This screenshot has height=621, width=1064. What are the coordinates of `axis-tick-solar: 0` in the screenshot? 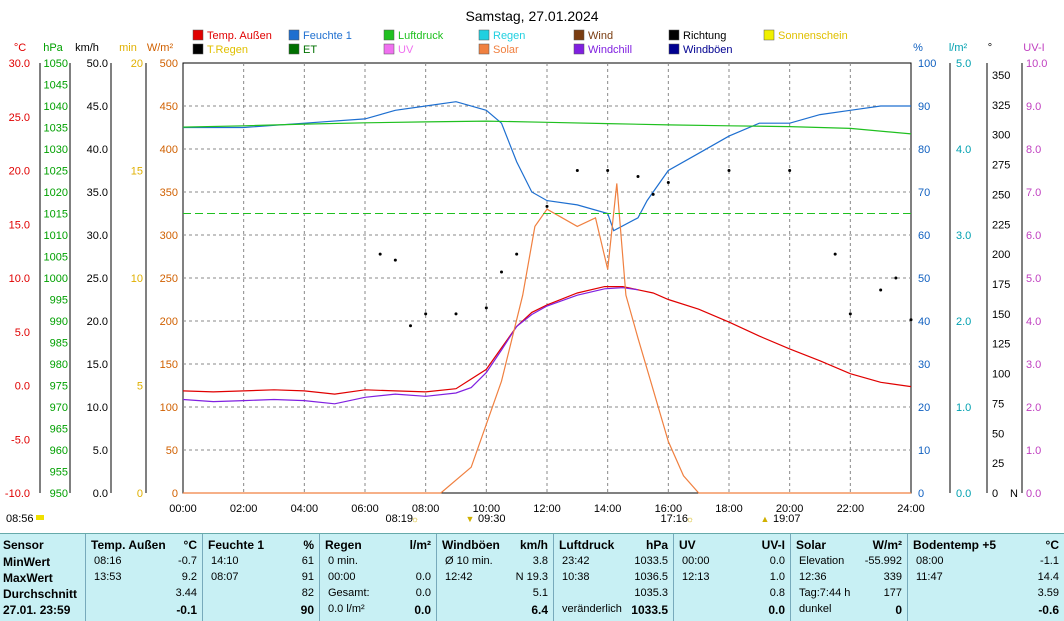 It's located at (175, 494).